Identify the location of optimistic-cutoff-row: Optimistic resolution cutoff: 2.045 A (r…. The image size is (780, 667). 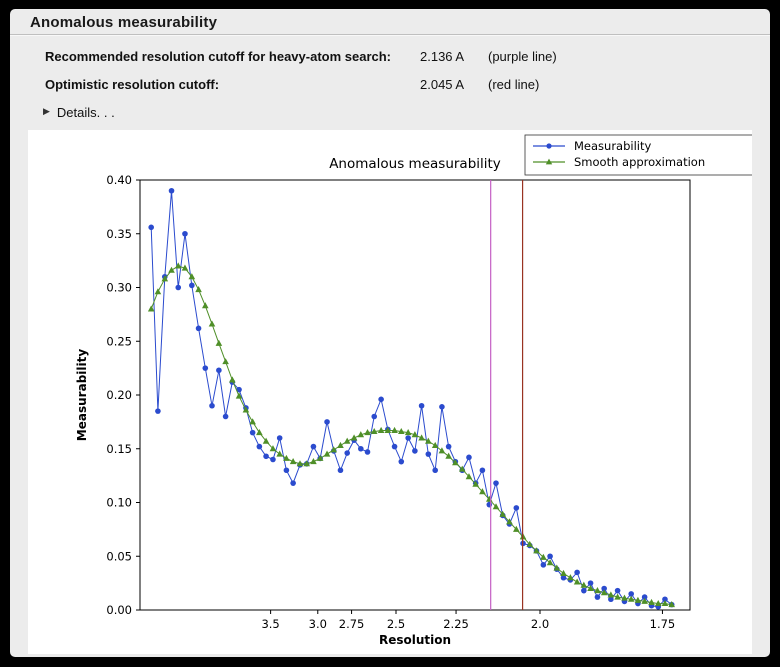
(390, 86).